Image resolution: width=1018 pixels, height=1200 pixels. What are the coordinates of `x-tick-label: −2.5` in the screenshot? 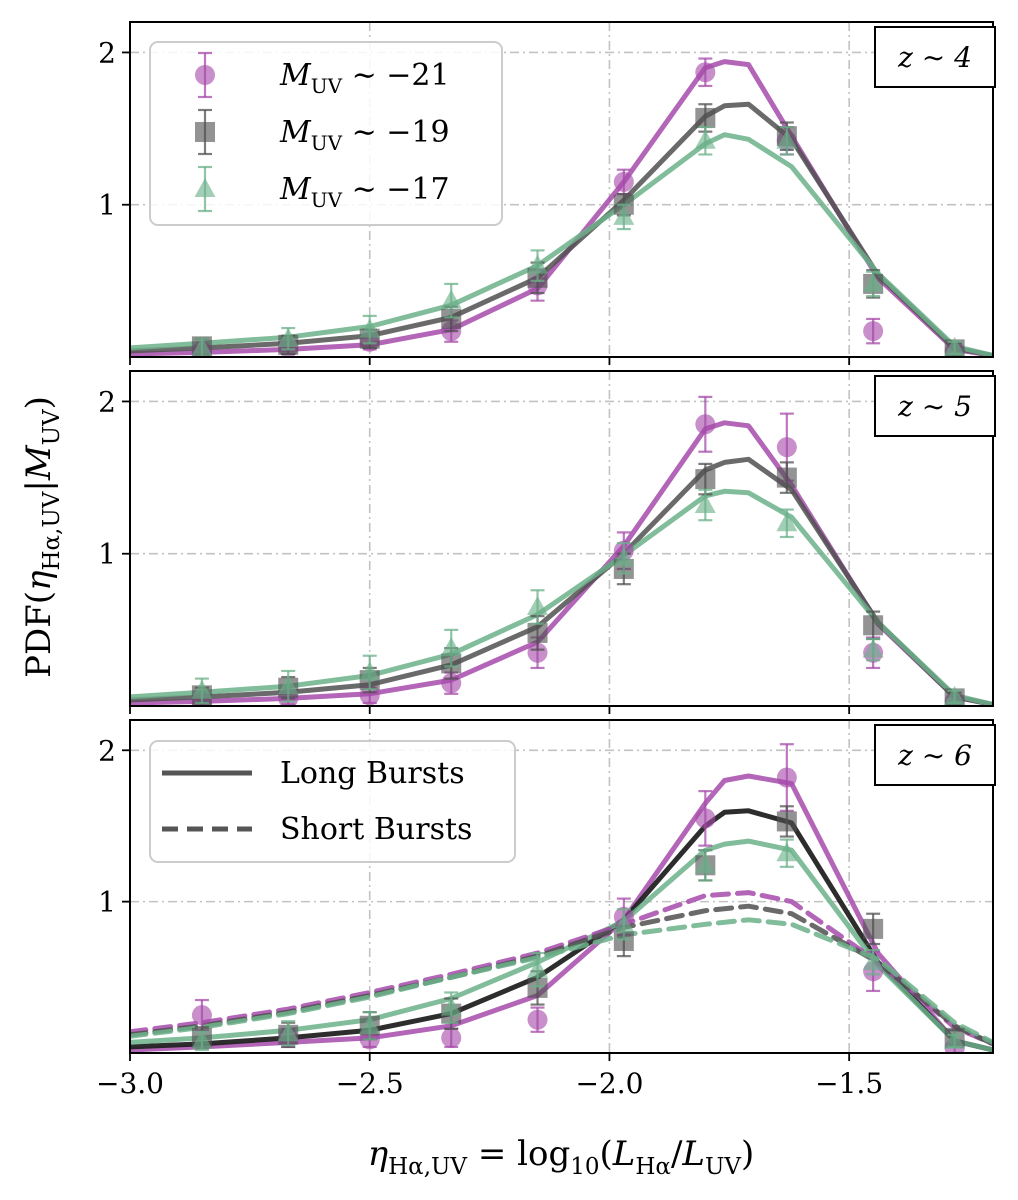 It's located at (370, 1083).